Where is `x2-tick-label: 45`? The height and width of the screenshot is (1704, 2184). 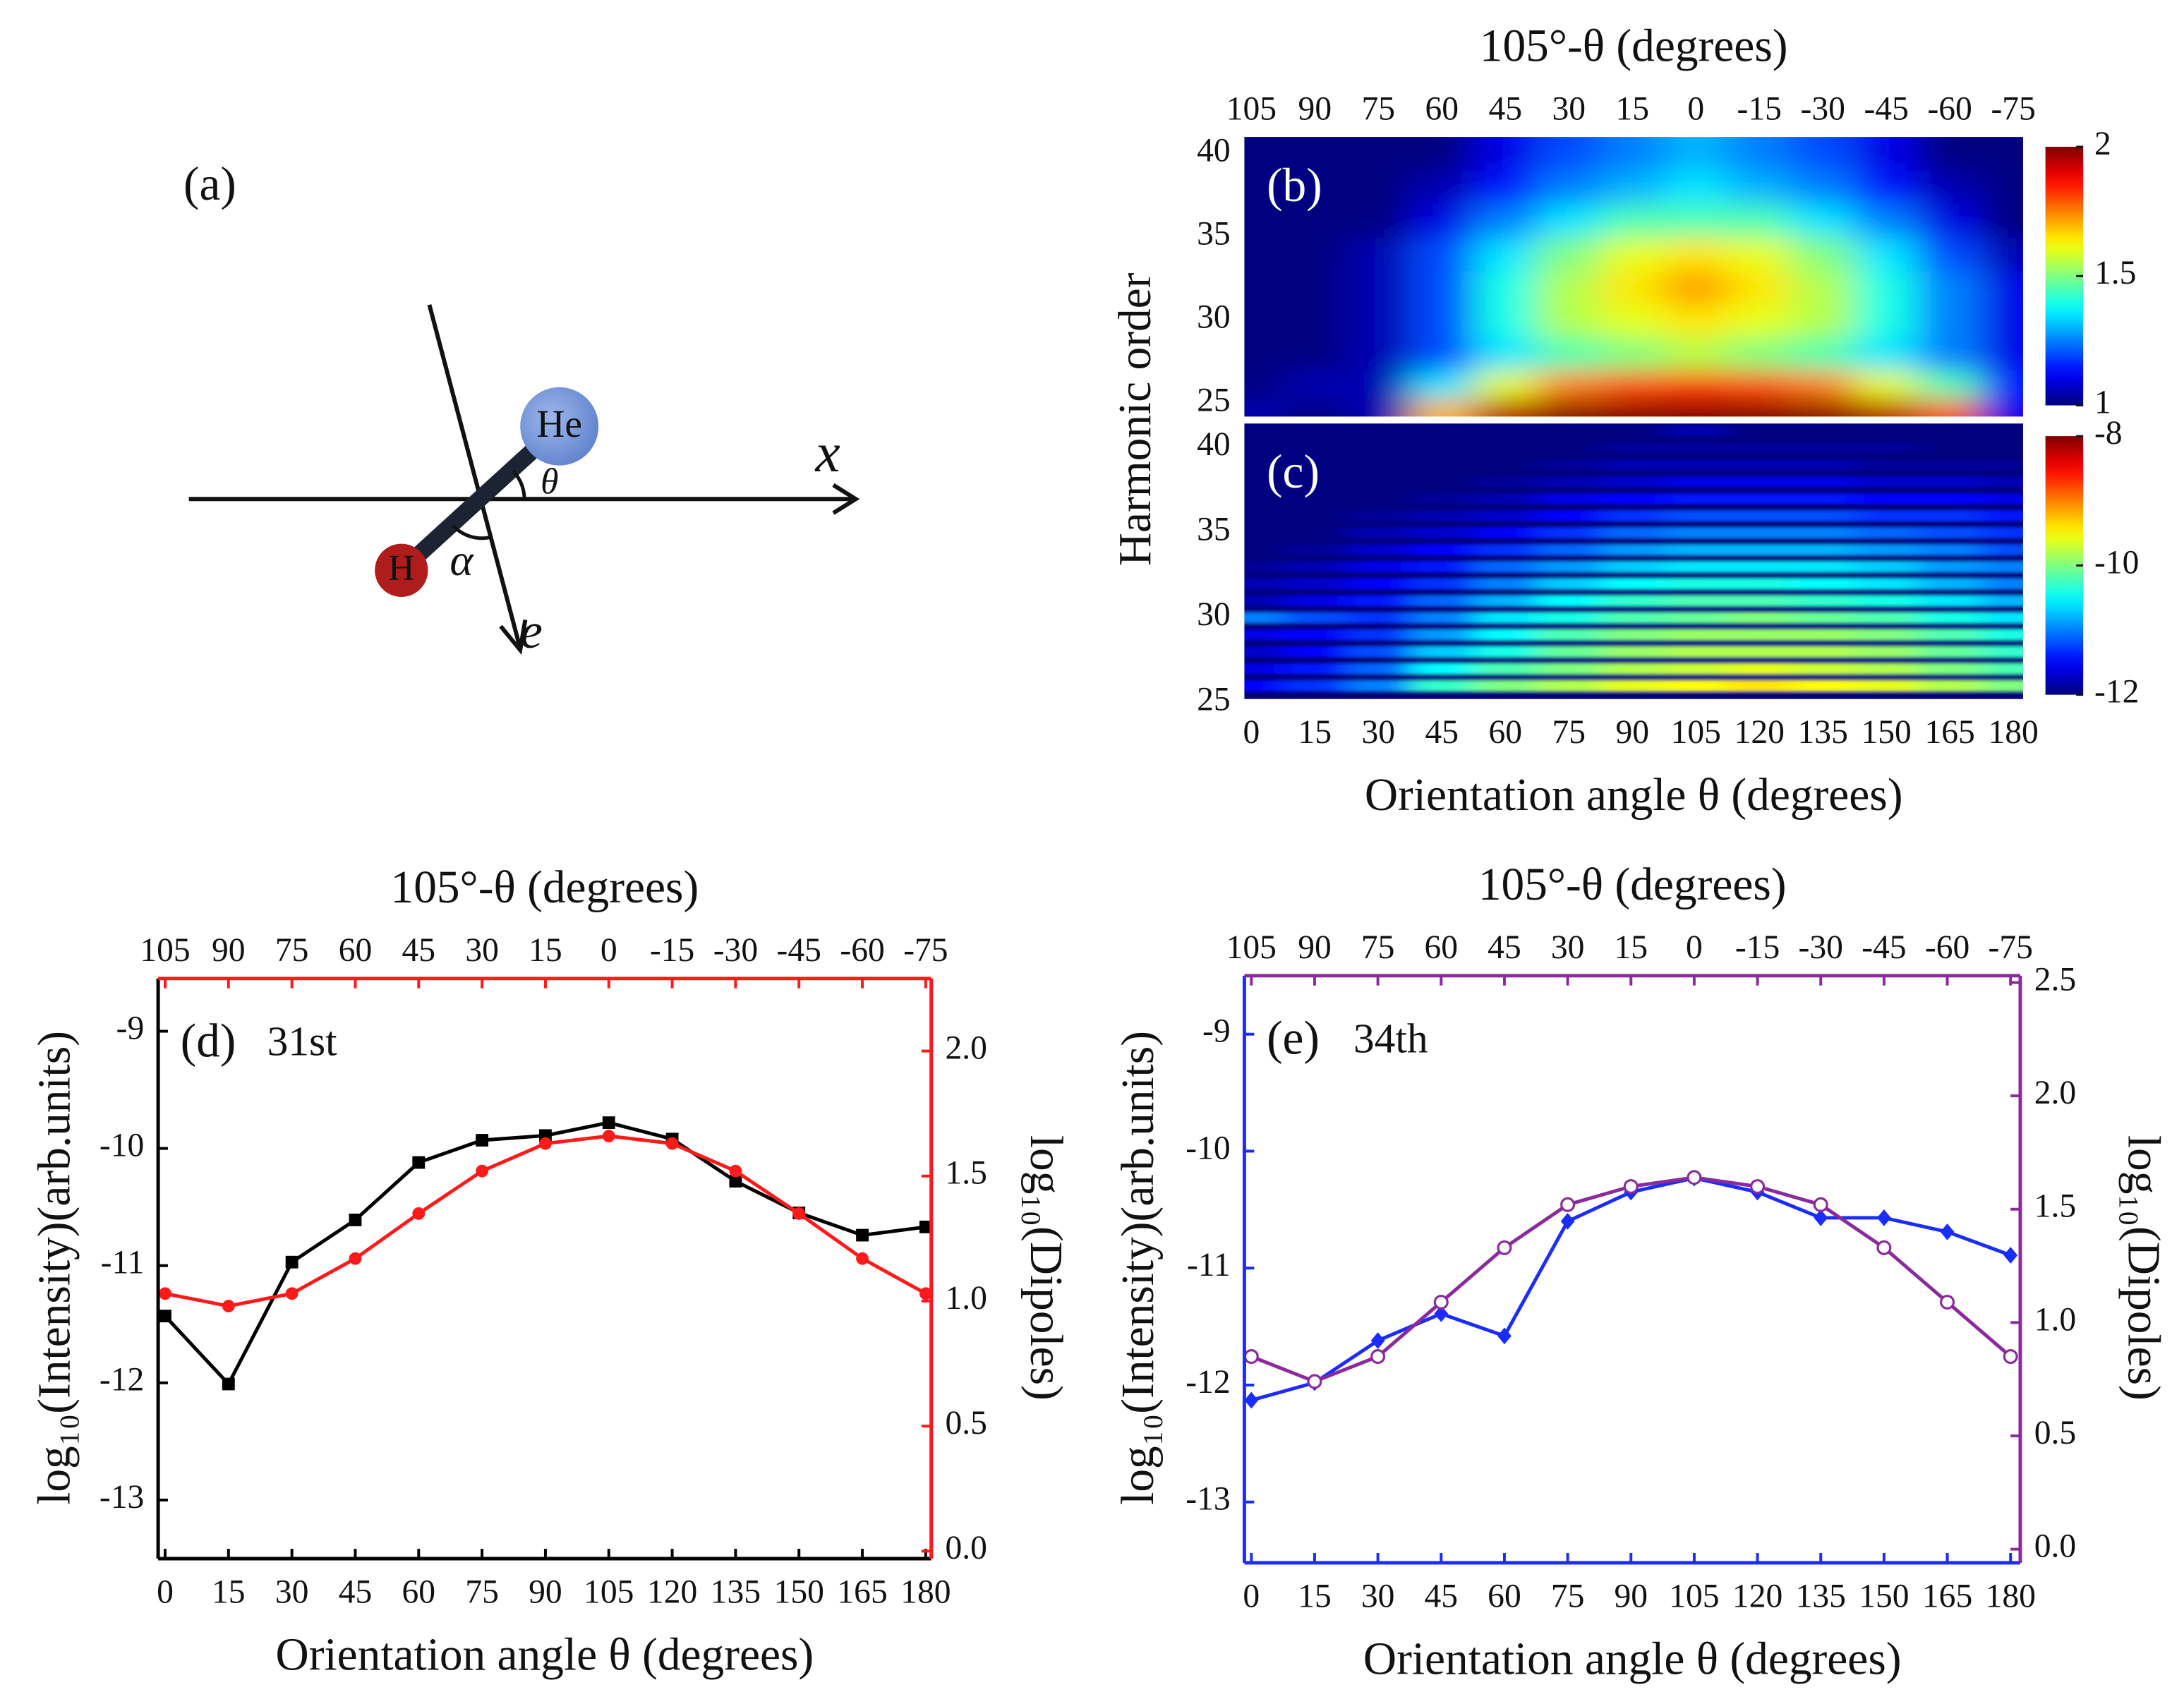
x2-tick-label: 45 is located at coordinates (1506, 108).